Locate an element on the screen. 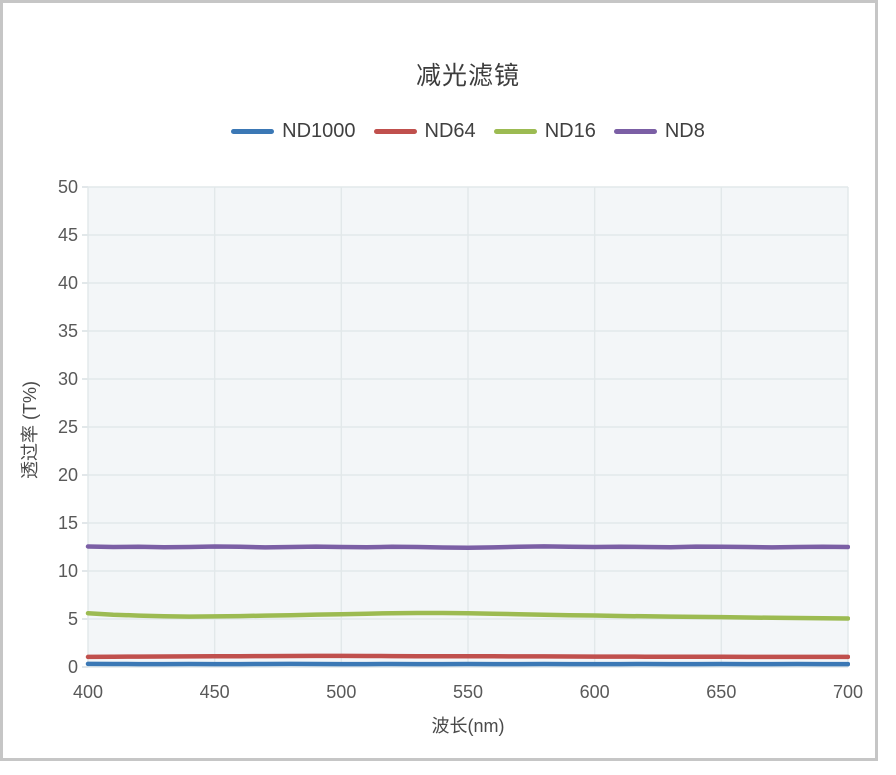 This screenshot has width=896, height=775. y-tick-label: 0 is located at coordinates (72, 667).